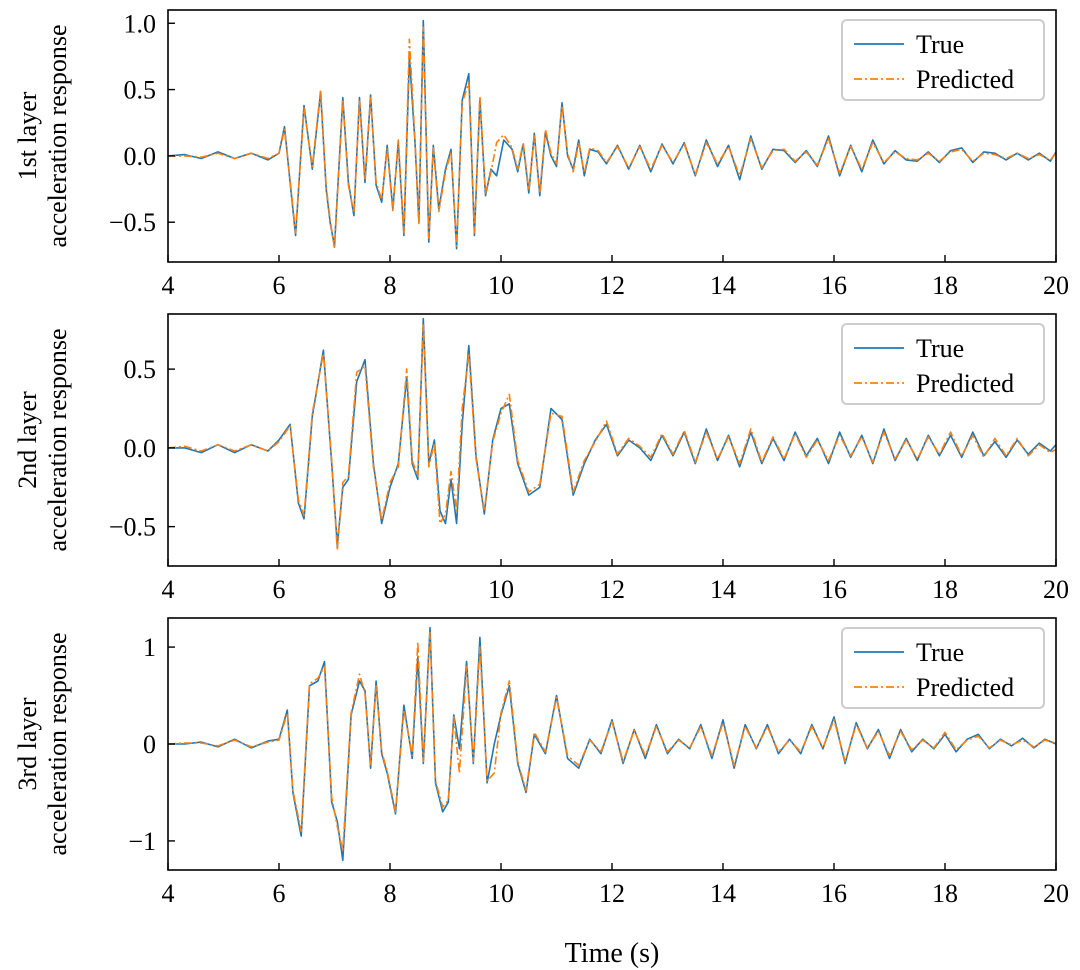 This screenshot has width=1080, height=970. I want to click on y-tick-label: 1.0, so click(140, 23).